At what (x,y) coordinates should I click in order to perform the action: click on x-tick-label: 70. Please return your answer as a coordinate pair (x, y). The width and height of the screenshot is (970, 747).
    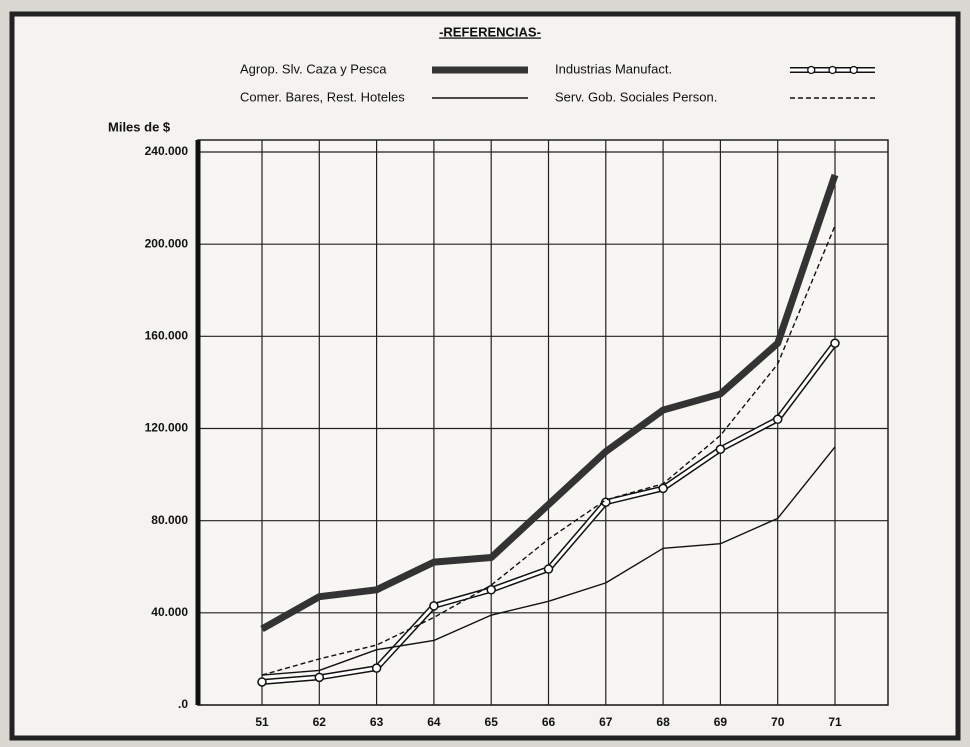
    Looking at the image, I should click on (778, 722).